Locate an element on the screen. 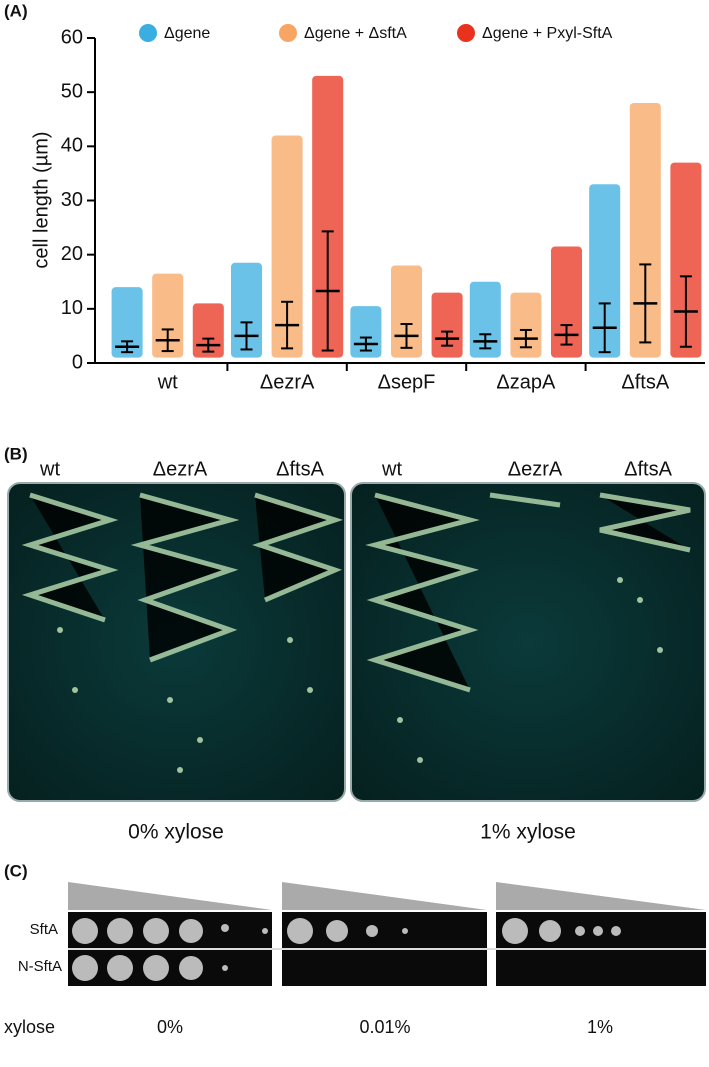 This screenshot has width=709, height=1067. x-tick-label: wt is located at coordinates (167, 382).